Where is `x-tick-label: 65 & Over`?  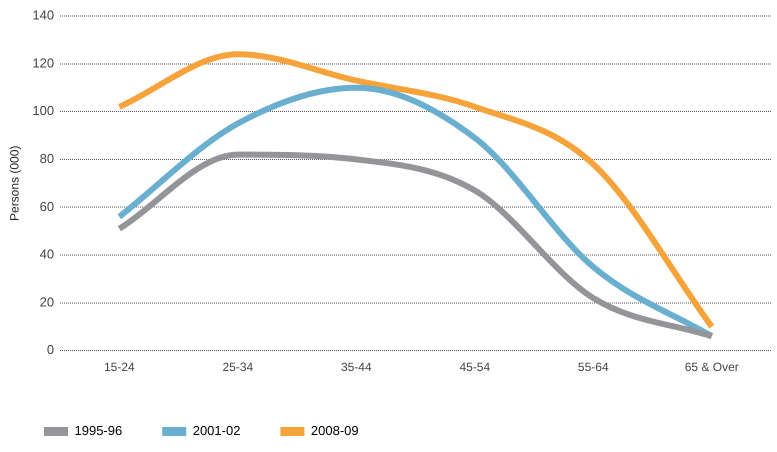
x-tick-label: 65 & Over is located at coordinates (711, 367).